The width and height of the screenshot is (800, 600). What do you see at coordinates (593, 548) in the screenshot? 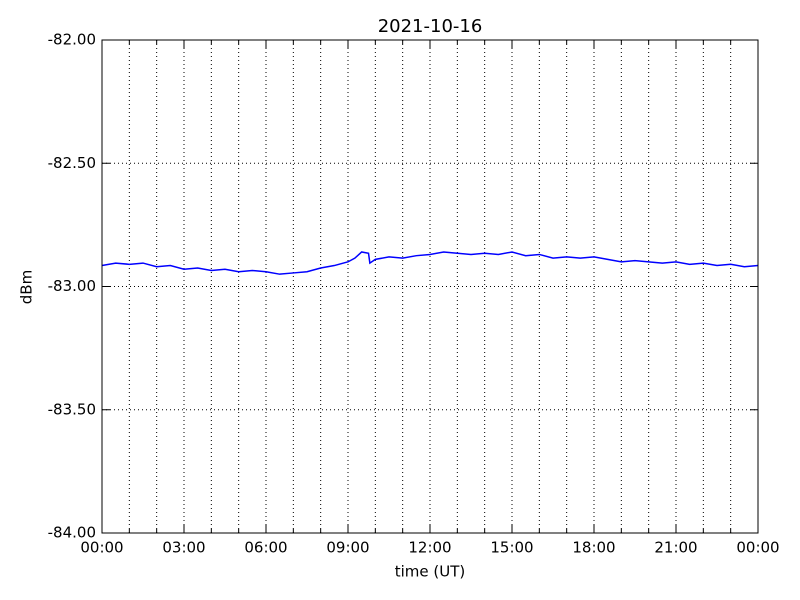
I see `x-tick-label: 18:00` at bounding box center [593, 548].